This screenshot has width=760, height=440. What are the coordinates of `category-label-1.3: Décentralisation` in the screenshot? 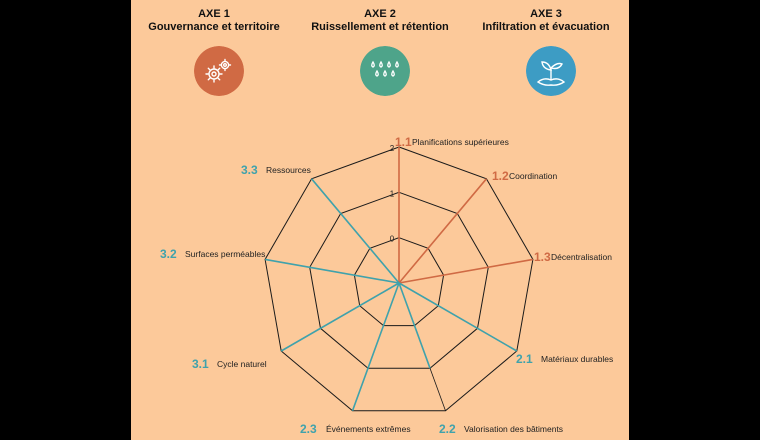 It's located at (581, 257).